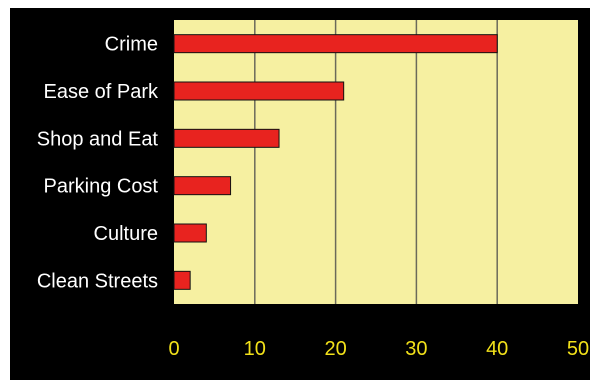 The image size is (600, 384). I want to click on category-label: Culture, so click(126, 234).